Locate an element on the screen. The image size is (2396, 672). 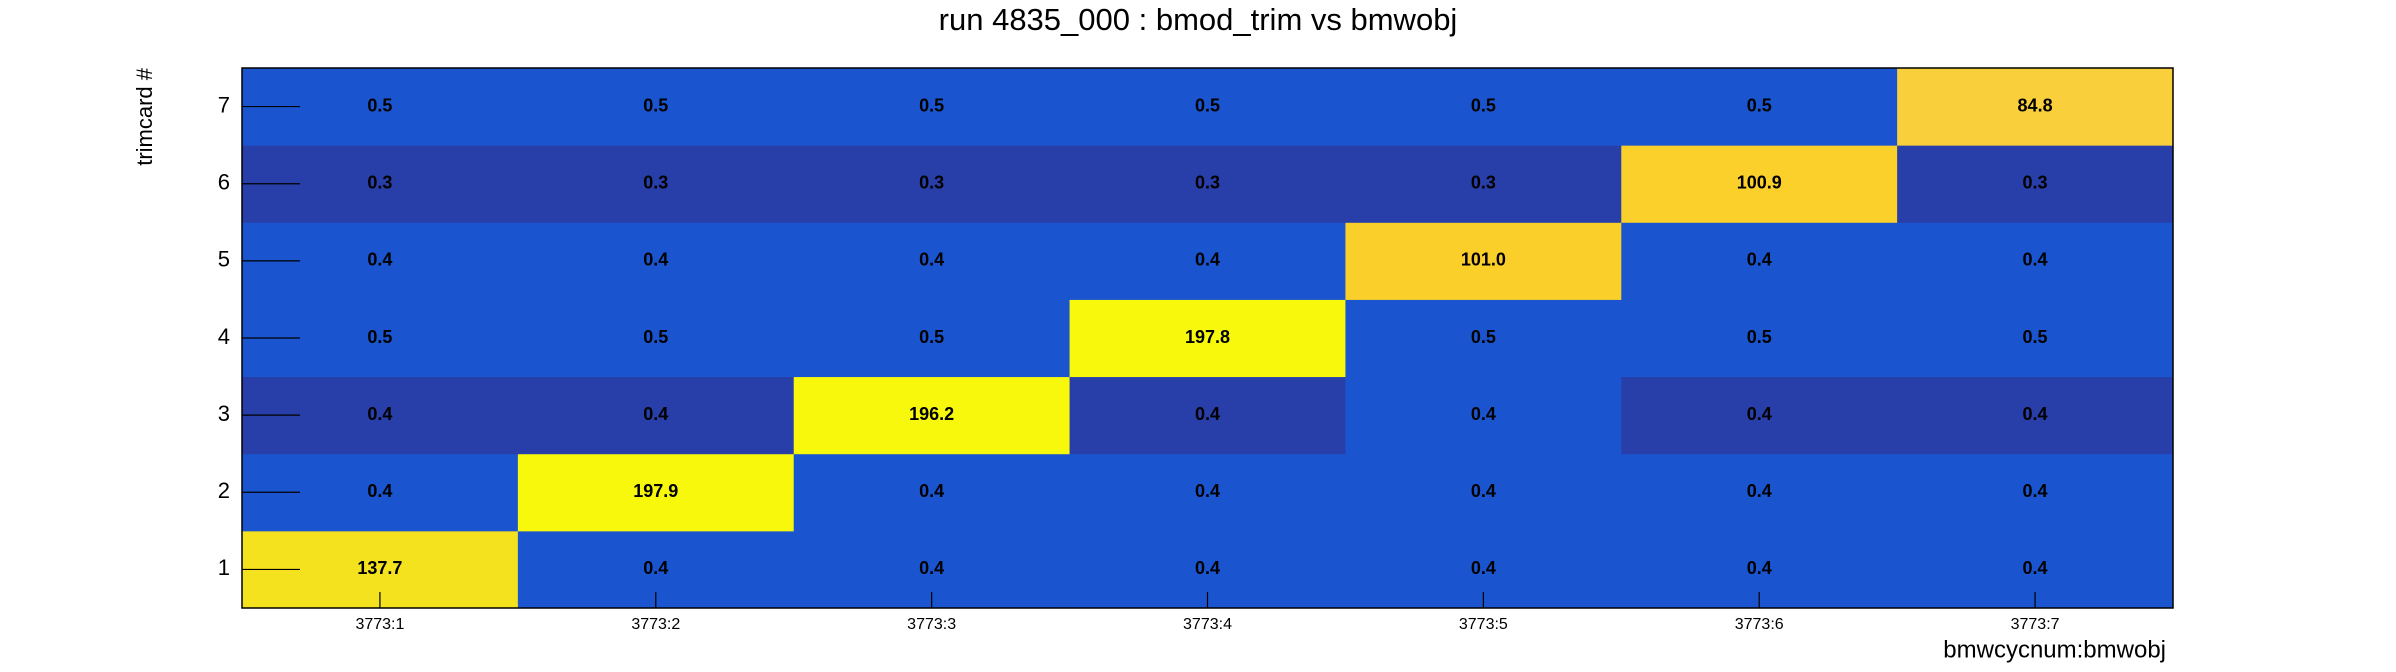
cell-label: 100.9 is located at coordinates (1759, 182).